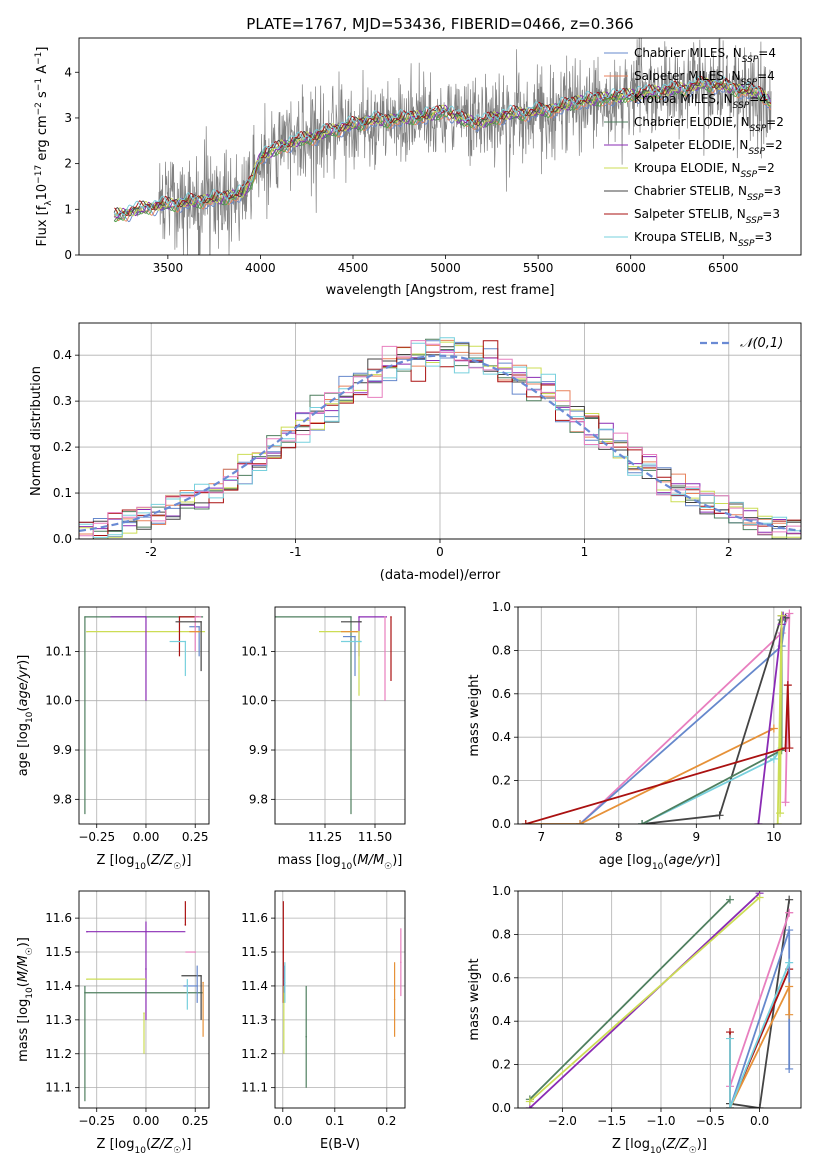  What do you see at coordinates (342, 994) in the screenshot?
I see `scatter-plot-area` at bounding box center [342, 994].